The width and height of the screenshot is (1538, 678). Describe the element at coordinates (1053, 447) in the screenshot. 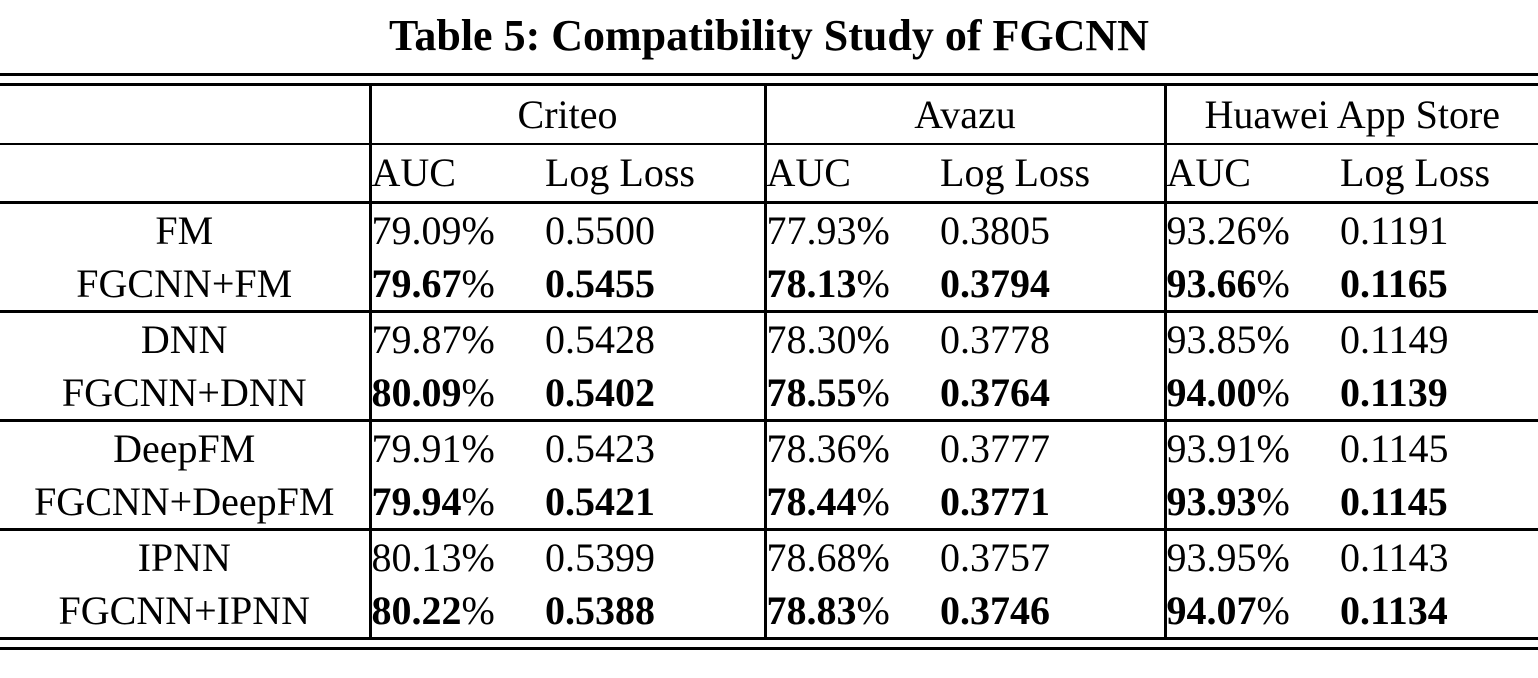

I see `avazu-logloss-value: 0.3777` at that location.